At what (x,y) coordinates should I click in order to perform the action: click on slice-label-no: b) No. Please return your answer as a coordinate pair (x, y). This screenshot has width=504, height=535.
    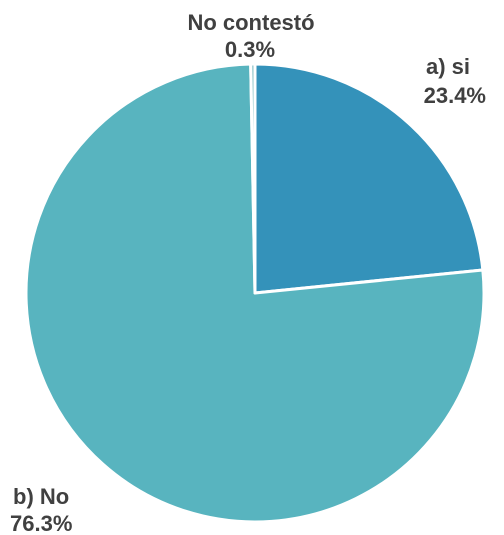
    Looking at the image, I should click on (41, 496).